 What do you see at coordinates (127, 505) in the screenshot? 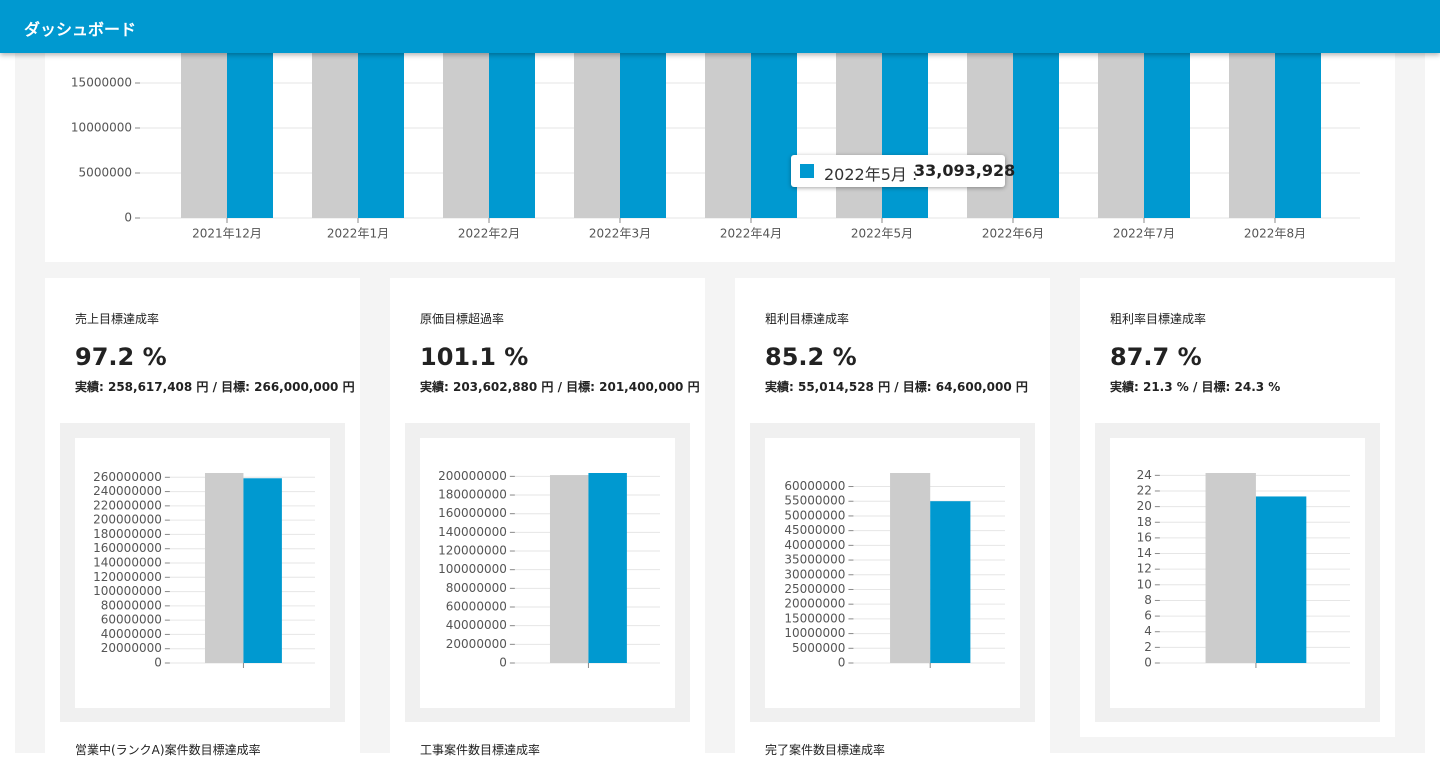
I see `y-tick-label: 220000000` at bounding box center [127, 505].